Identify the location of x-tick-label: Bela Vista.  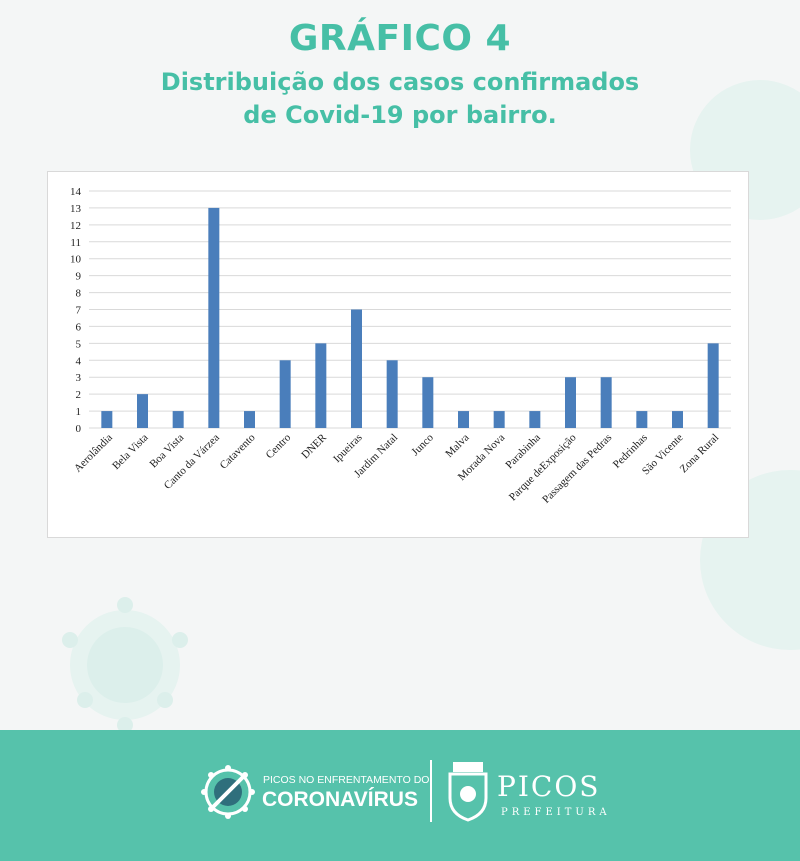
(130, 452).